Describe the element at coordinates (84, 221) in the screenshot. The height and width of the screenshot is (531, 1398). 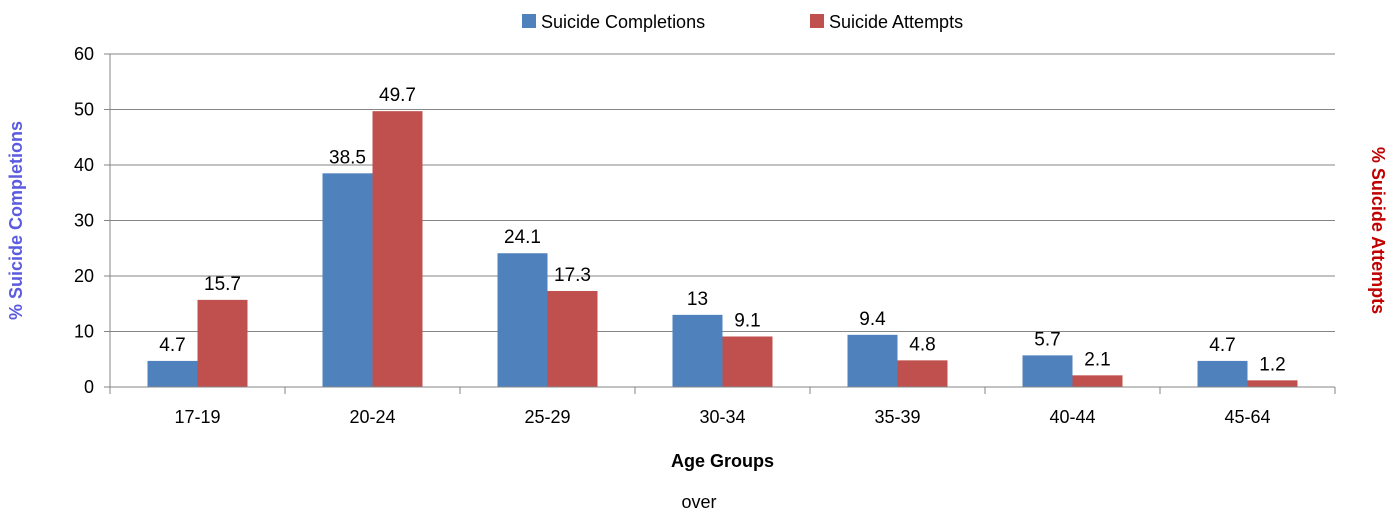
I see `y-tick-label: 30` at that location.